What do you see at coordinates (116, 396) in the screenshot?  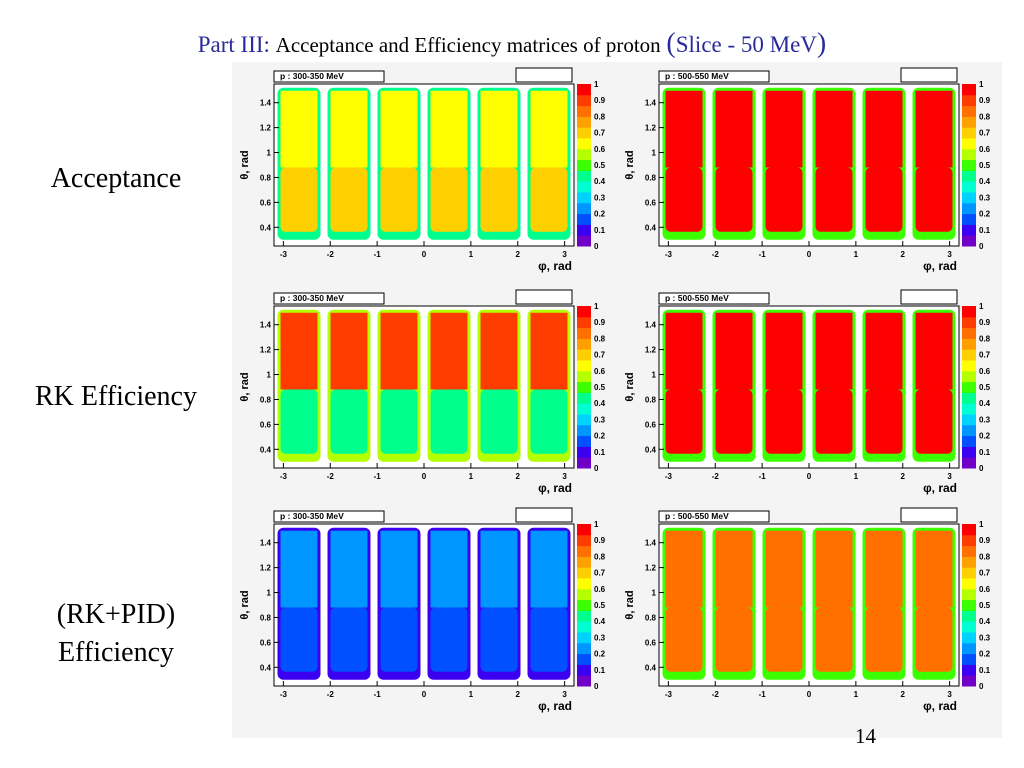 I see `row-label-rk-efficiency: RK Efficiency` at bounding box center [116, 396].